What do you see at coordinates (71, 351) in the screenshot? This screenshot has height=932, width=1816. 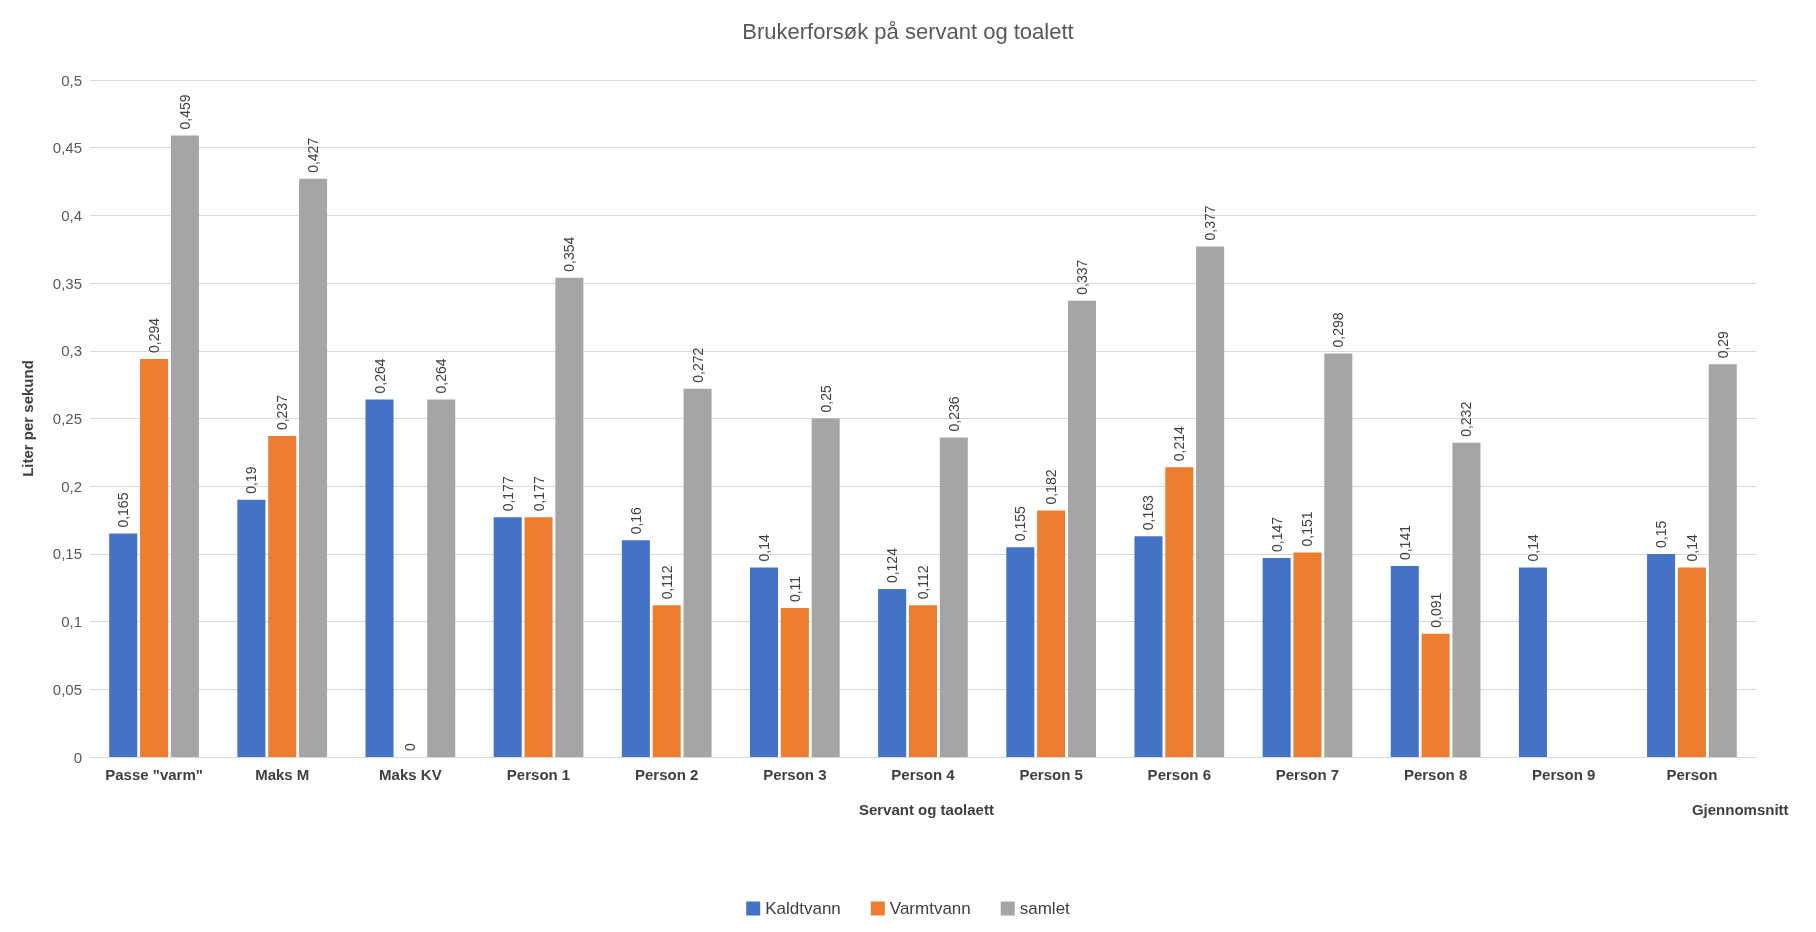 I see `y-tick-label: 0,3` at bounding box center [71, 351].